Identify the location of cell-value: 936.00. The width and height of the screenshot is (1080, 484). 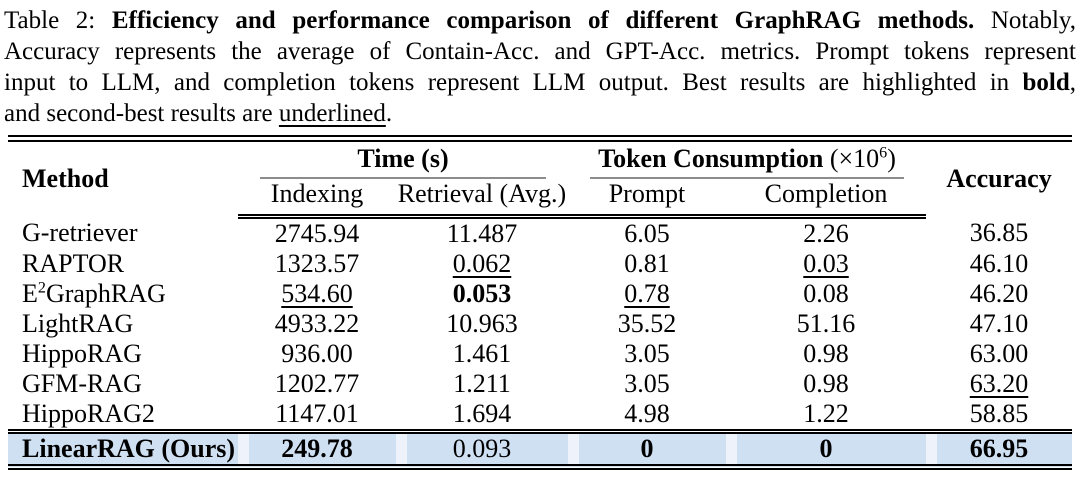
(317, 353).